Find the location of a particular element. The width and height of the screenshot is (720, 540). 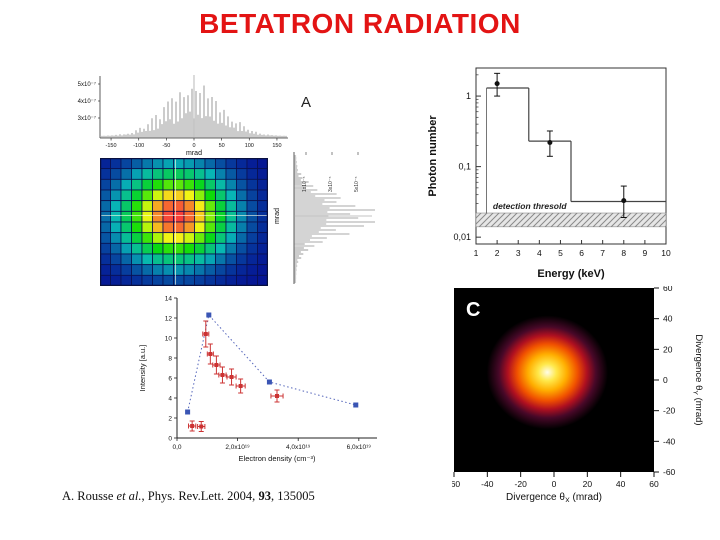

citation-journal: , Phys. Rev.Lett. 2004, is located at coordinates (200, 496).